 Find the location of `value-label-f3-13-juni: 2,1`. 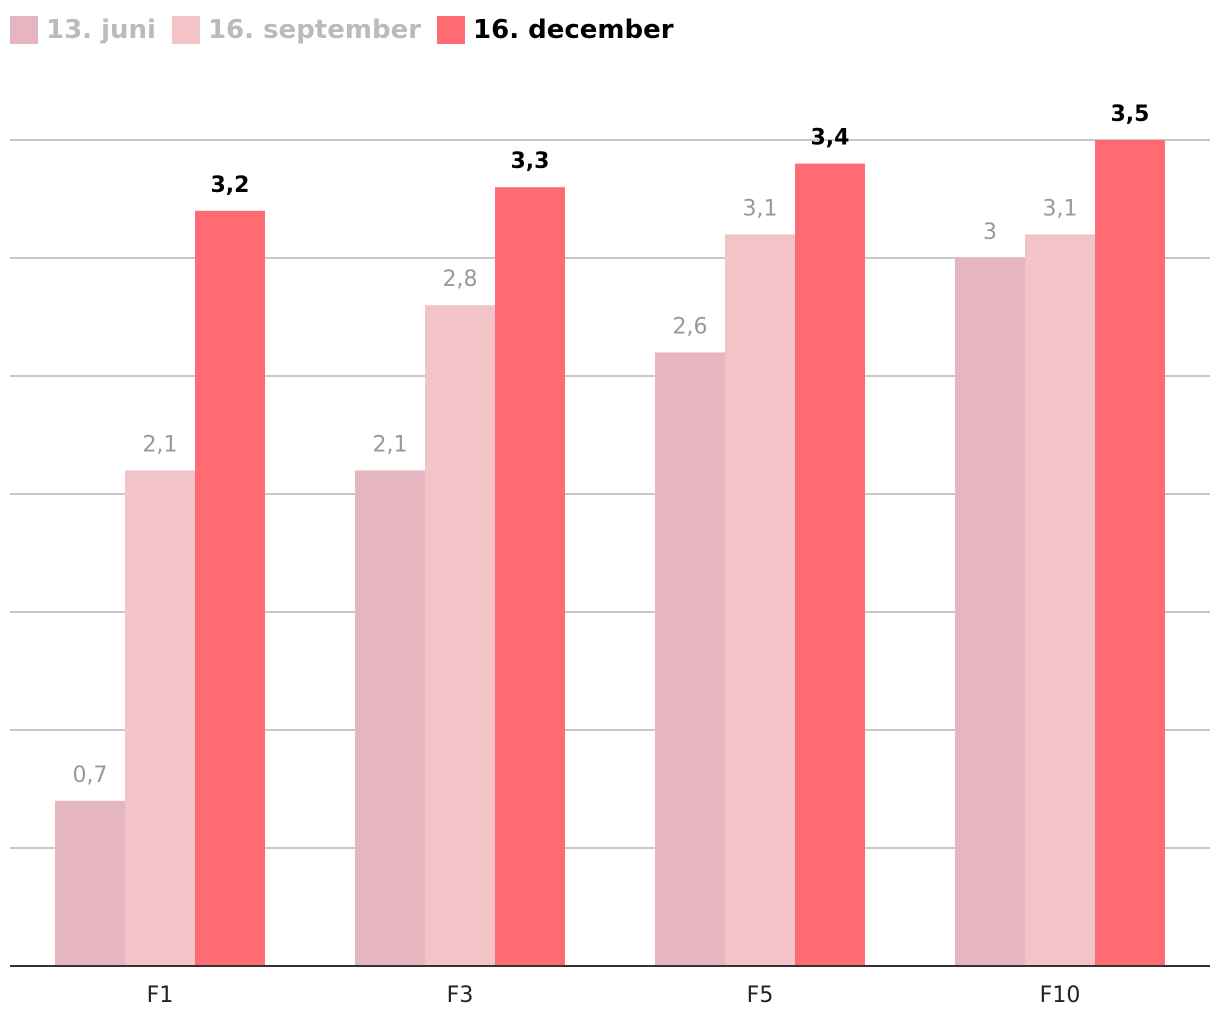

value-label-f3-13-juni: 2,1 is located at coordinates (390, 444).